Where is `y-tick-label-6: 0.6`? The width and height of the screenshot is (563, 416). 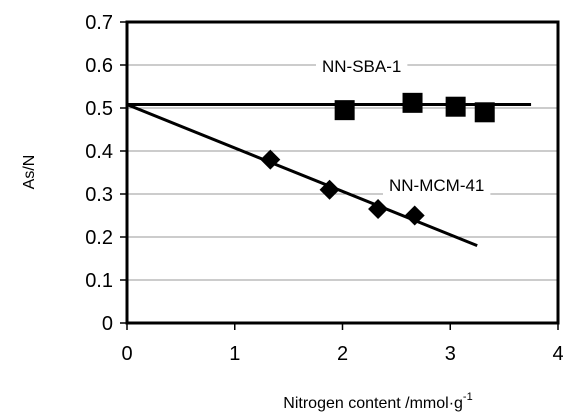 y-tick-label-6: 0.6 is located at coordinates (99, 66).